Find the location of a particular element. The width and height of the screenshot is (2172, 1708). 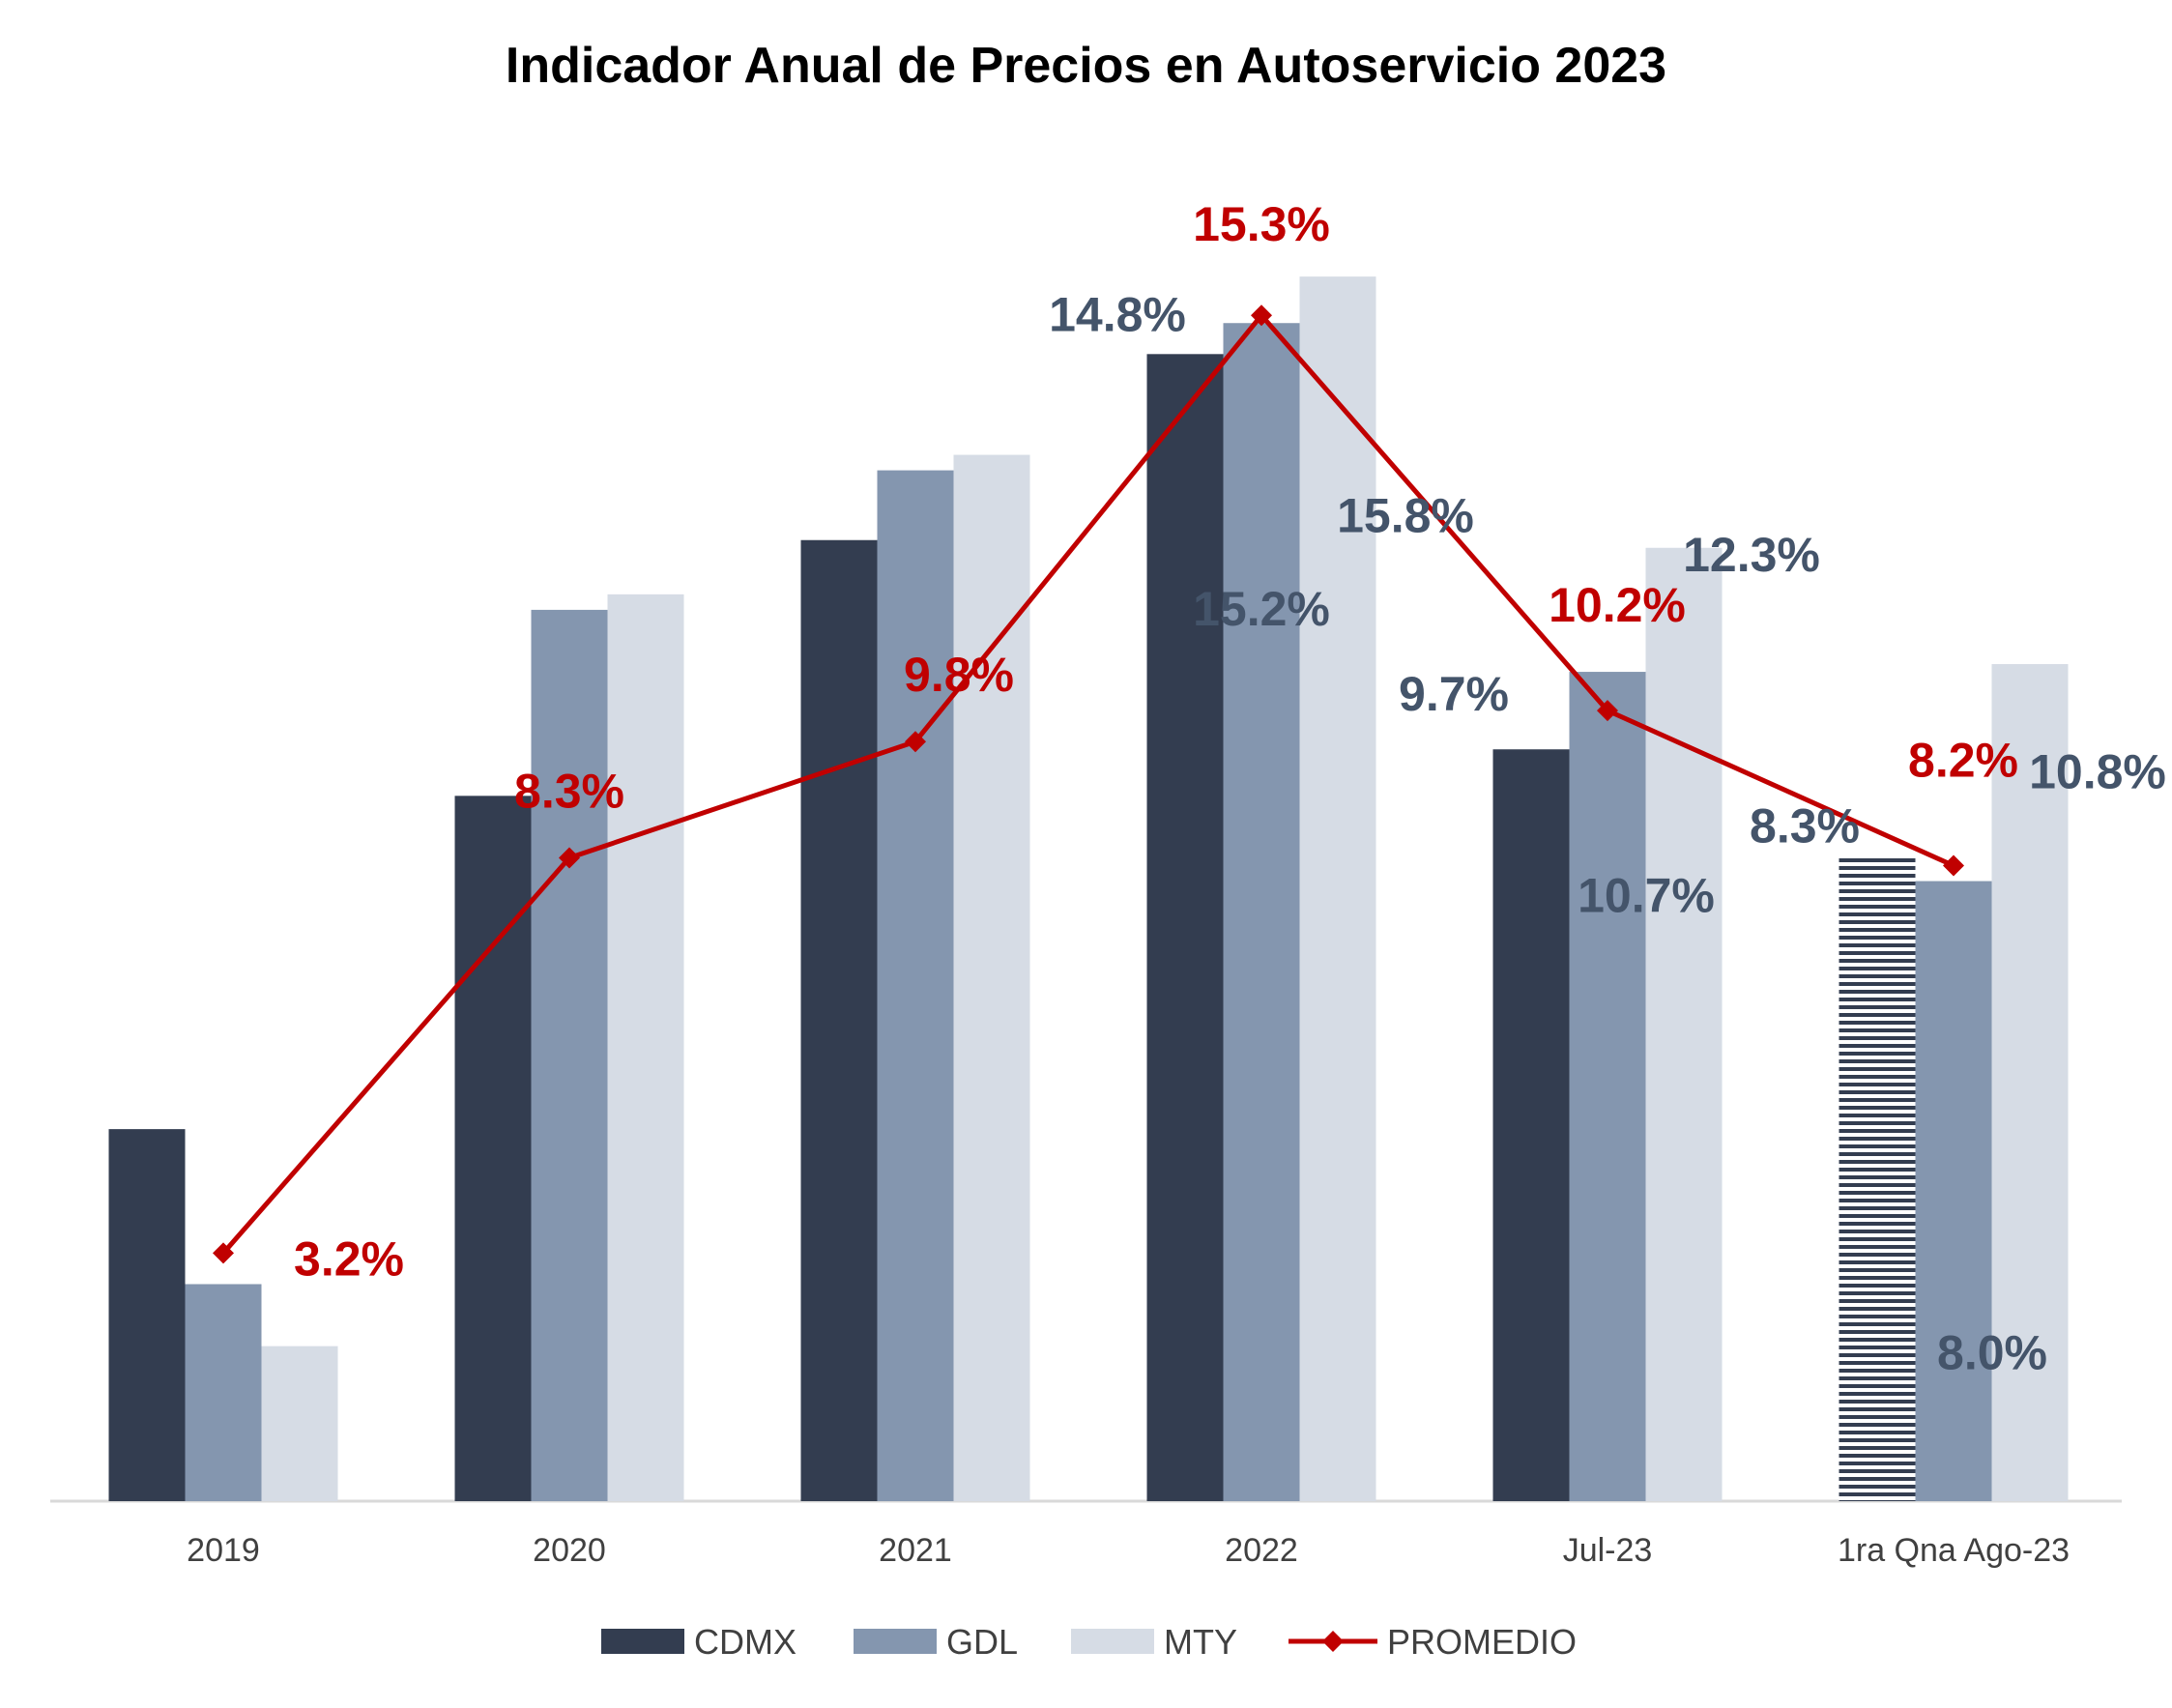

data-label-mty-4: 12.3% is located at coordinates (1751, 555).